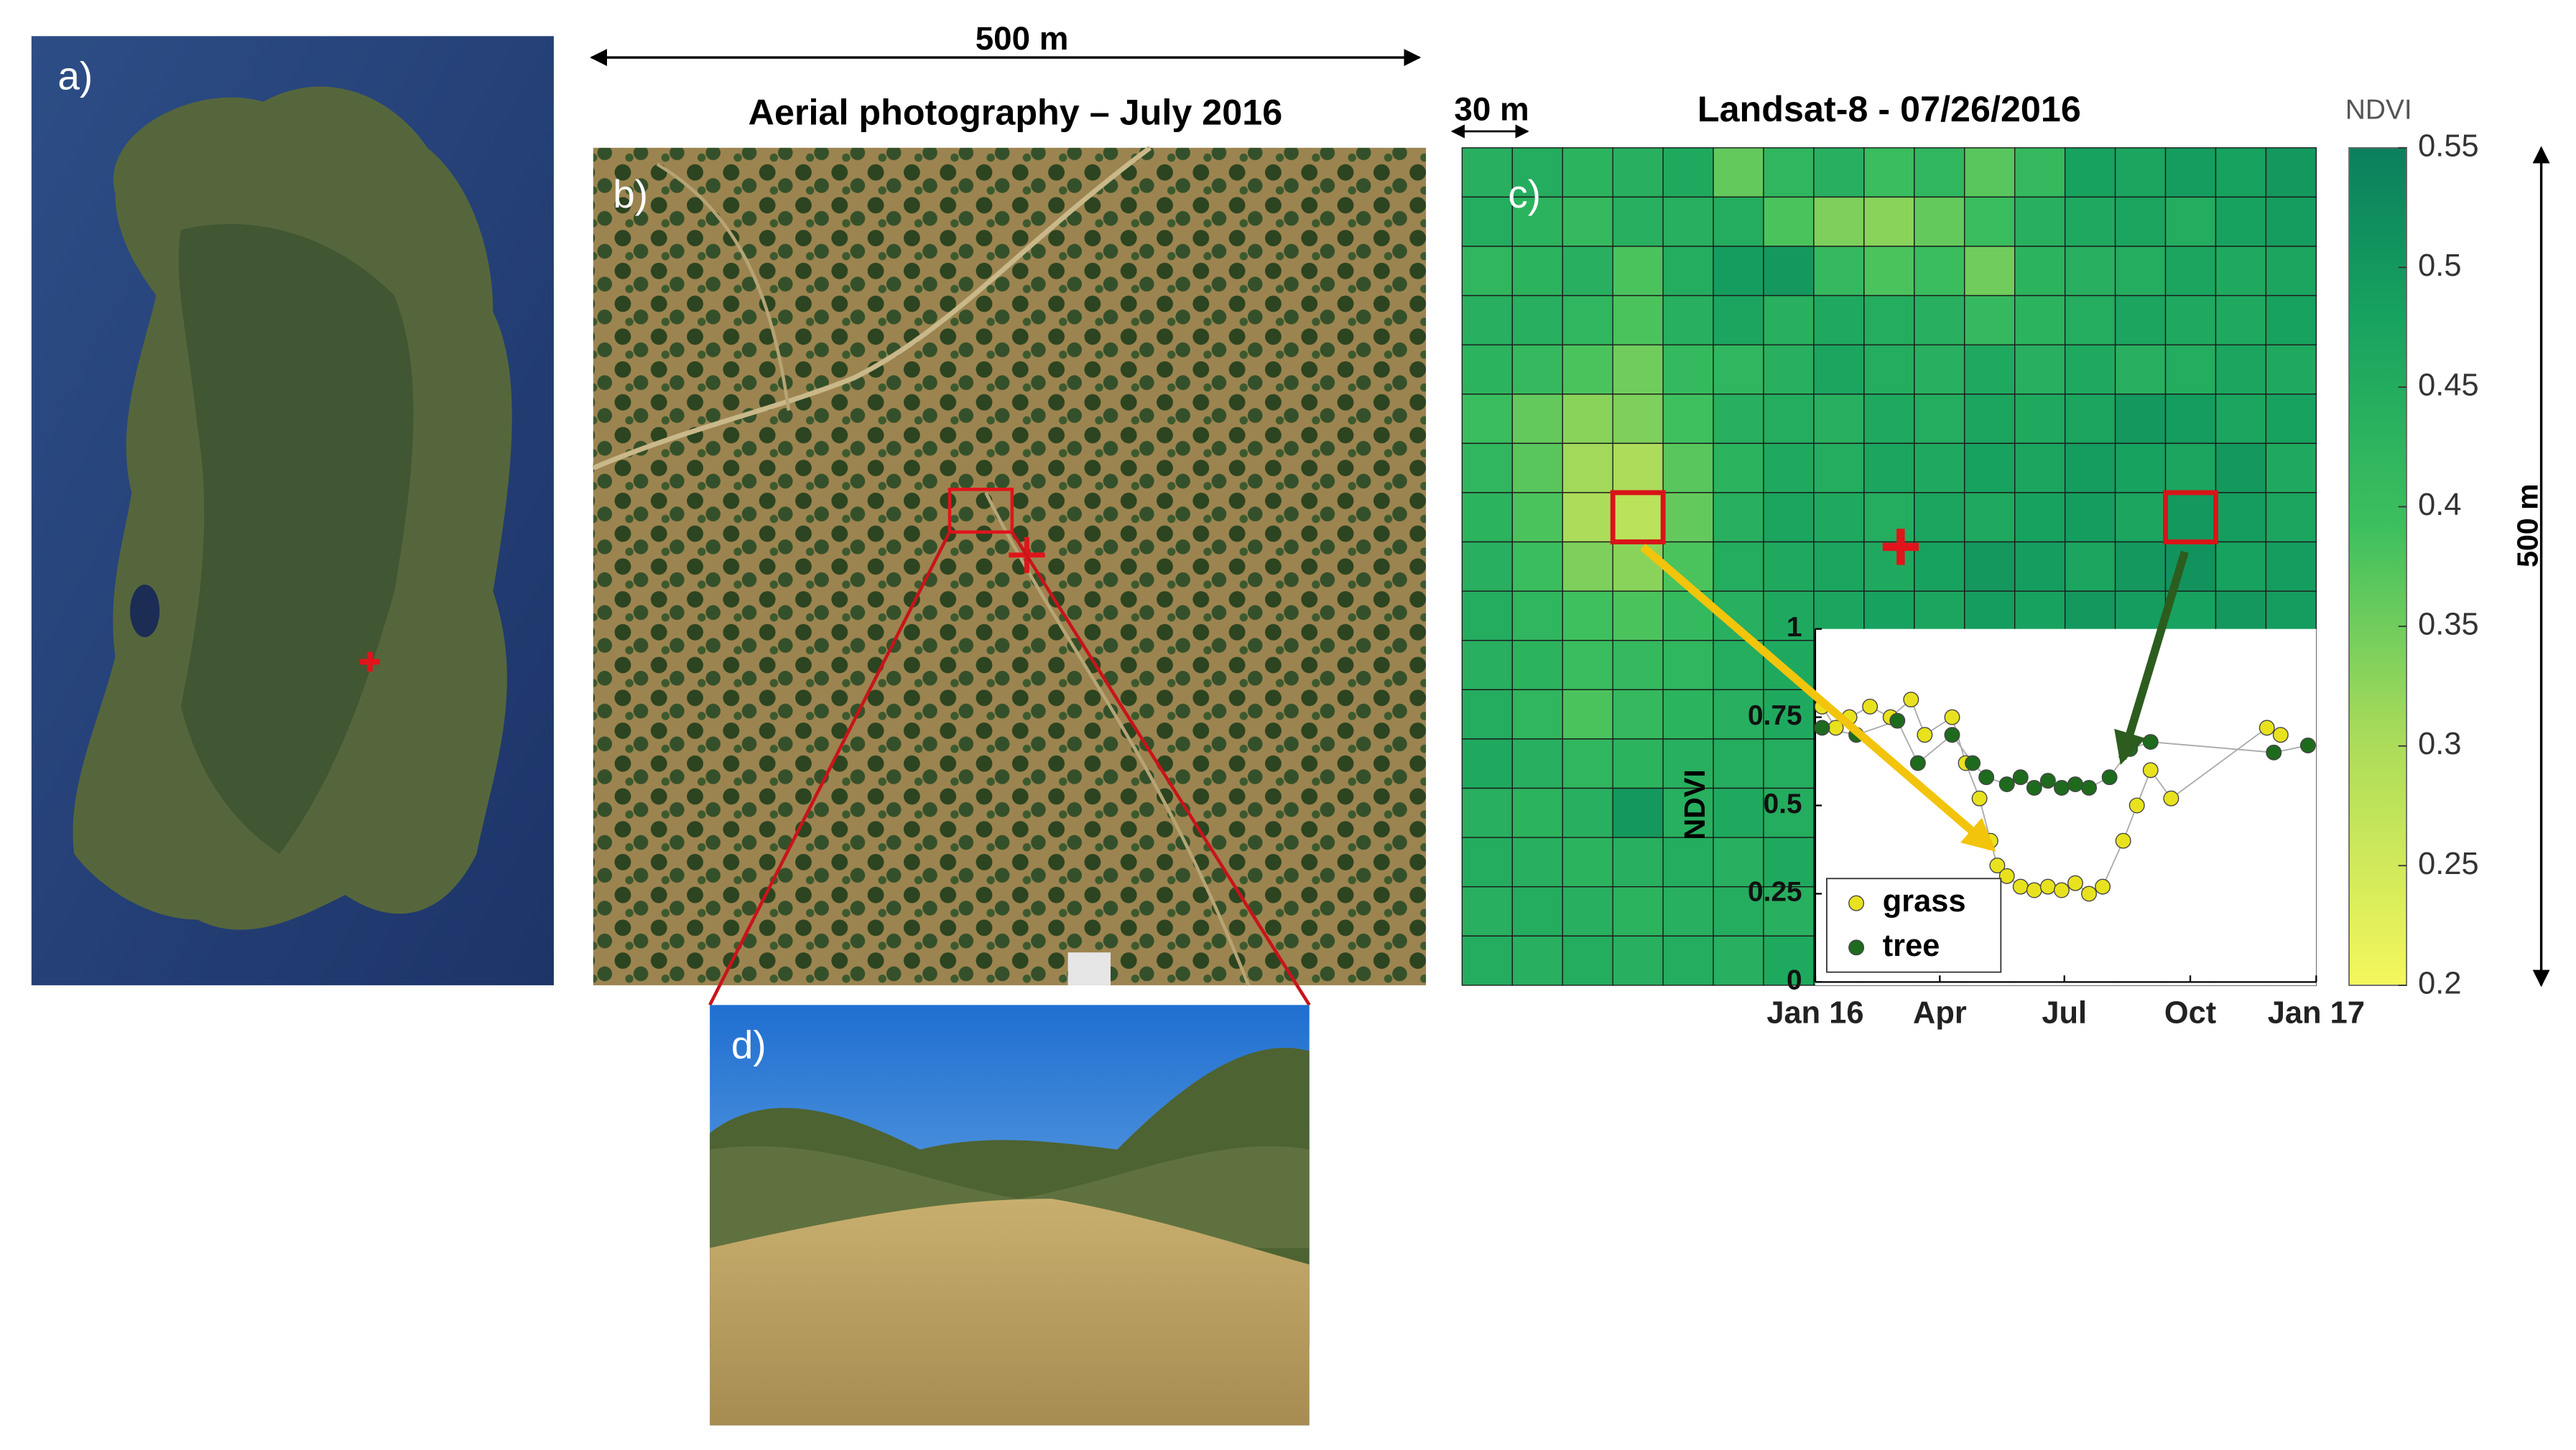 The image size is (2576, 1450). What do you see at coordinates (830, 769) in the screenshot?
I see `zoom-line` at bounding box center [830, 769].